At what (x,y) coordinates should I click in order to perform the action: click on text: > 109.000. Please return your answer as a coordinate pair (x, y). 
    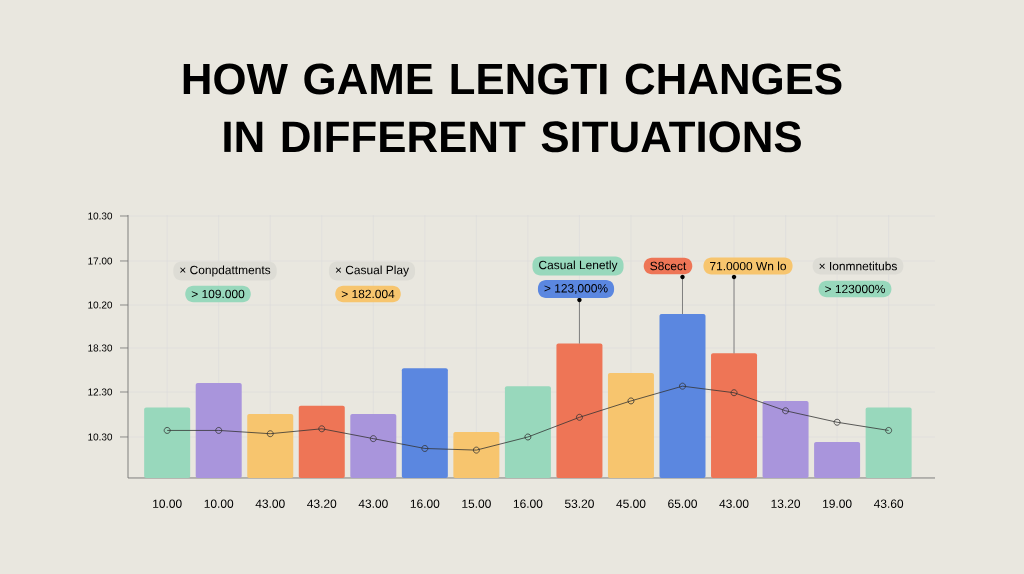
    Looking at the image, I should click on (218, 294).